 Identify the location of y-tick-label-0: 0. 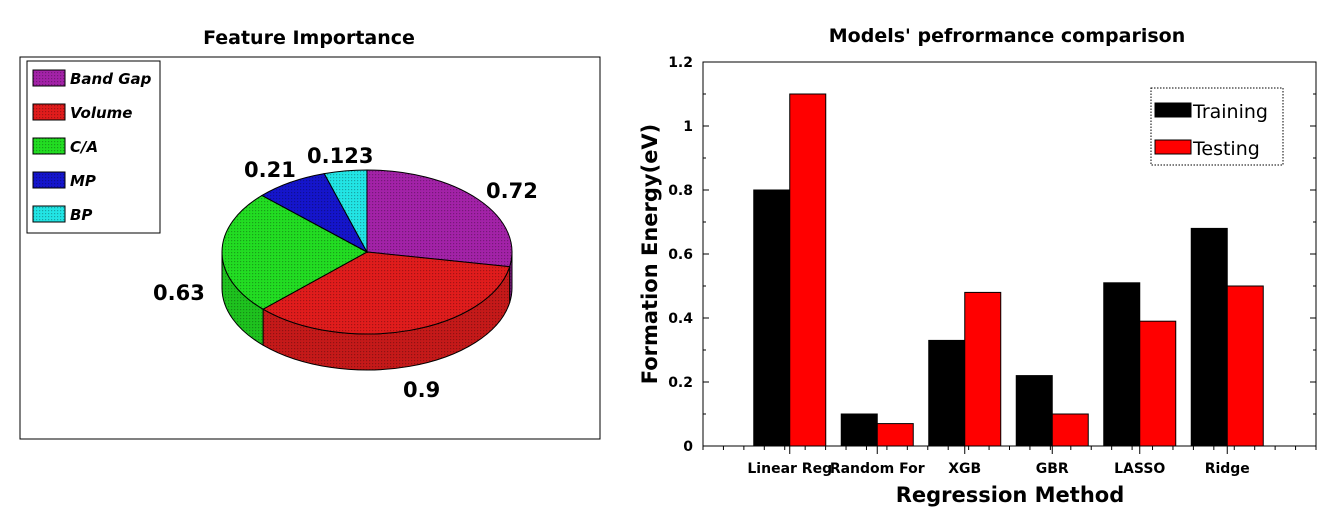
(688, 447).